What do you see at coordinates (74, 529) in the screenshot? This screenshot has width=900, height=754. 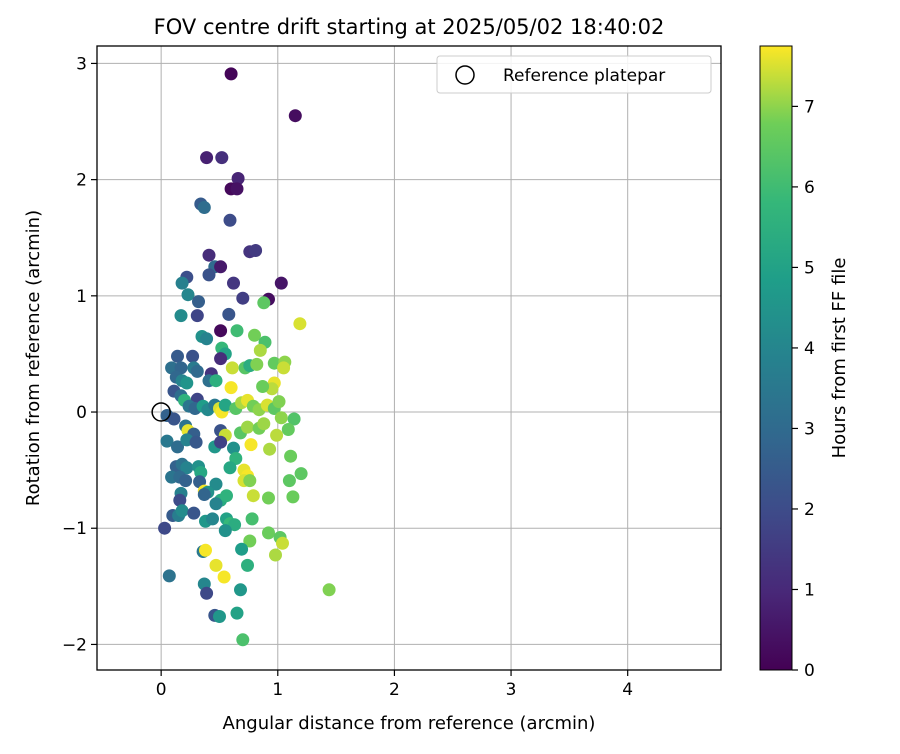 I see `y-tick-label: −1` at bounding box center [74, 529].